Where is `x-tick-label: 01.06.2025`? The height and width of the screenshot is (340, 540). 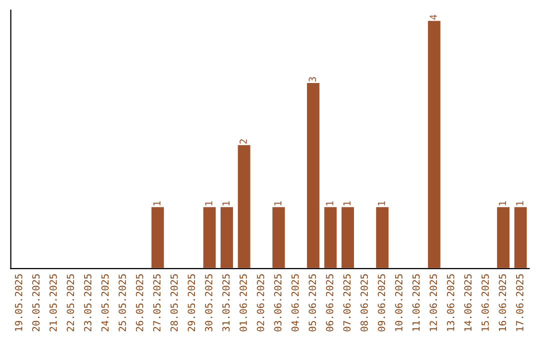
x-tick-label: 01.06.2025 is located at coordinates (243, 303).